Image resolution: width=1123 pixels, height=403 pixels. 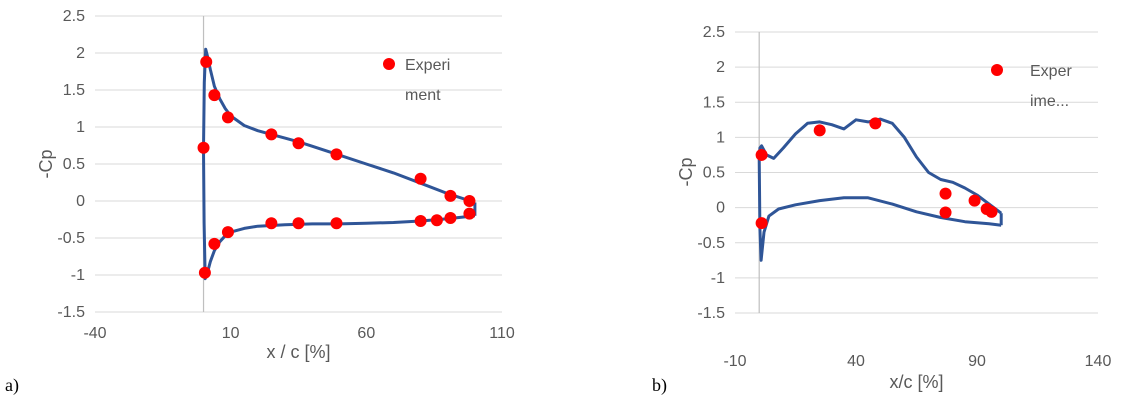 What do you see at coordinates (880, 166) in the screenshot?
I see `cp-line-upper` at bounding box center [880, 166].